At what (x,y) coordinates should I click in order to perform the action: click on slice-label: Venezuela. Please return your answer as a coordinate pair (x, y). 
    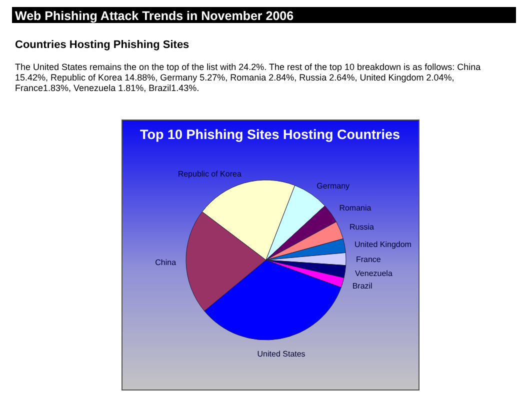
    Looking at the image, I should click on (374, 273).